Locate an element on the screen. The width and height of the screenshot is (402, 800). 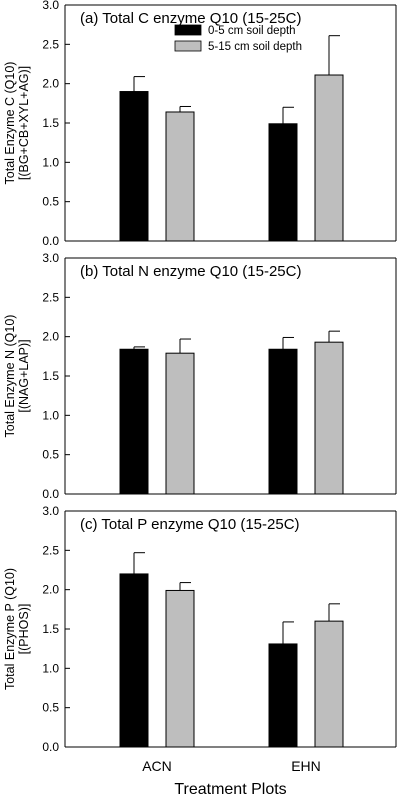
y-axis-label-line: [(PHOS)] is located at coordinates (24, 629).